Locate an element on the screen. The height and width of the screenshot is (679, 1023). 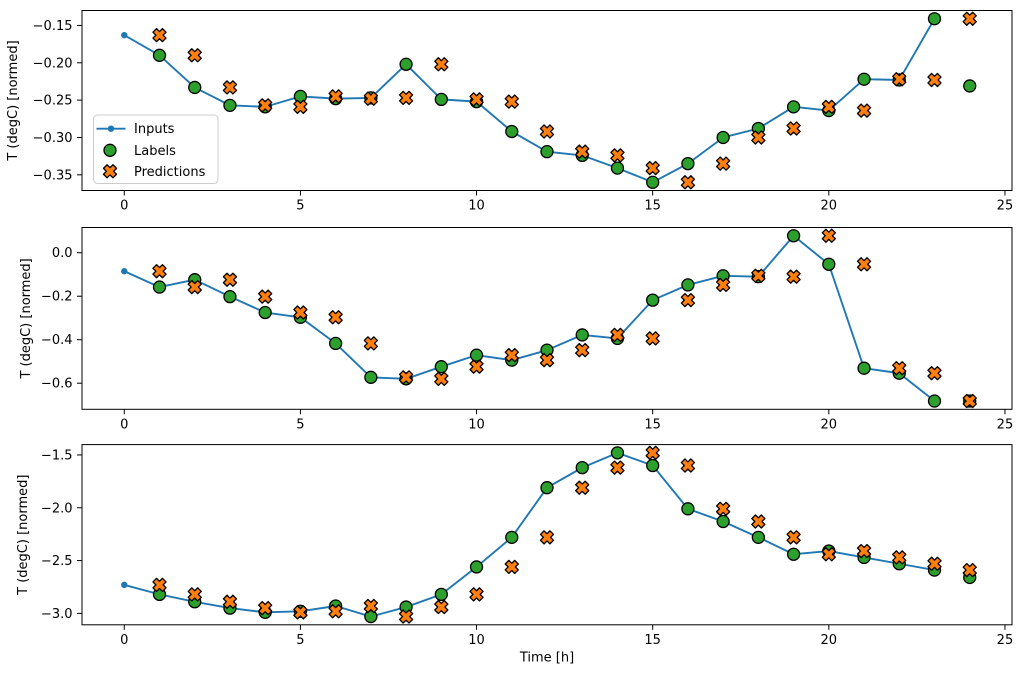
legend-label: Predictions is located at coordinates (170, 172).